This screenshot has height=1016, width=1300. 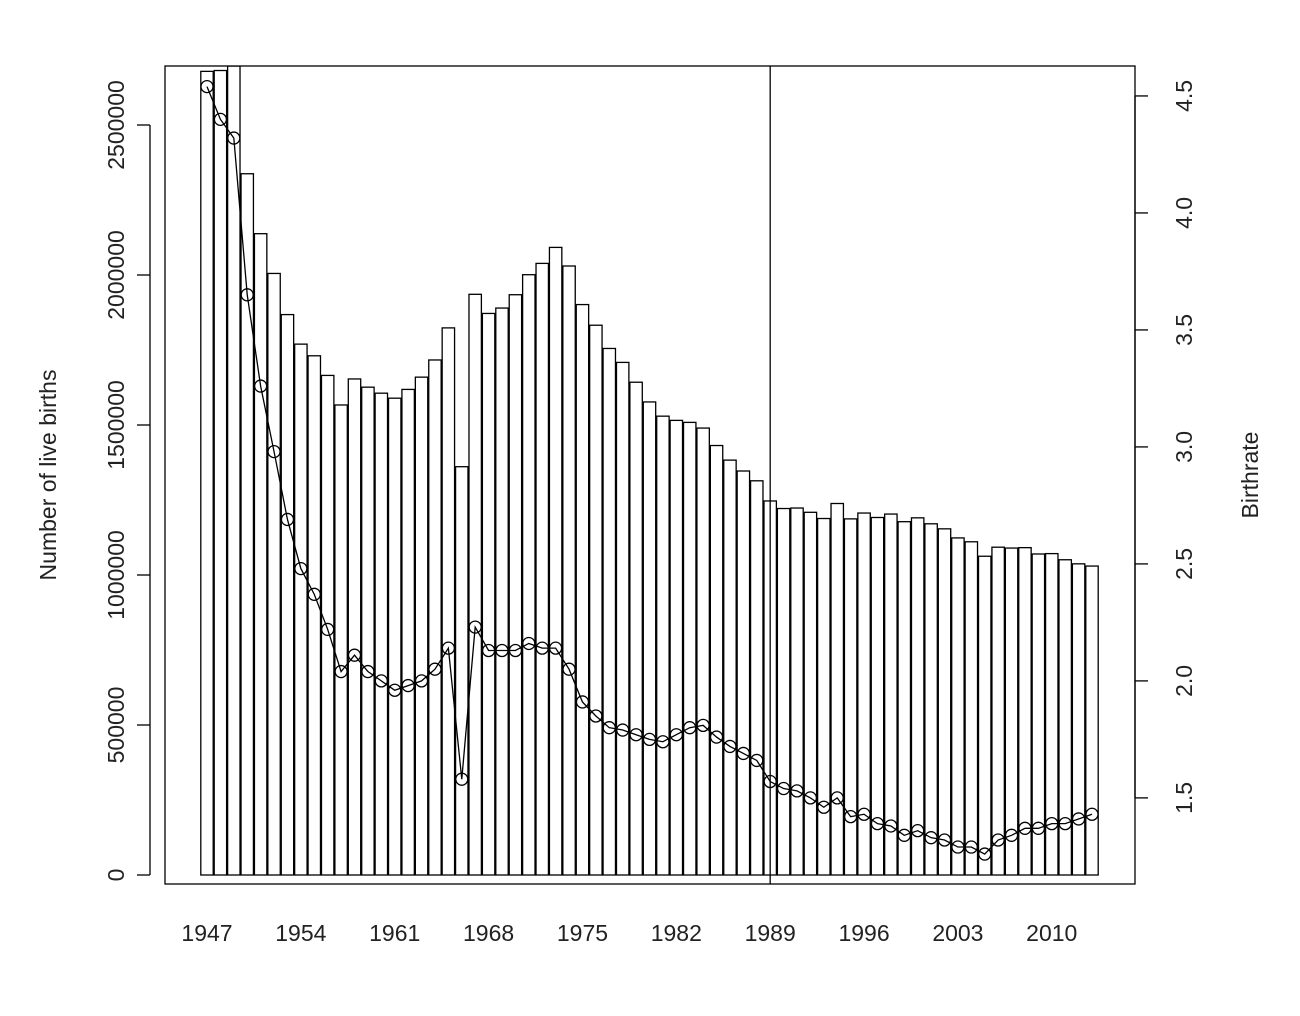 I want to click on y2-tick-label: 4.5, so click(x=1184, y=96).